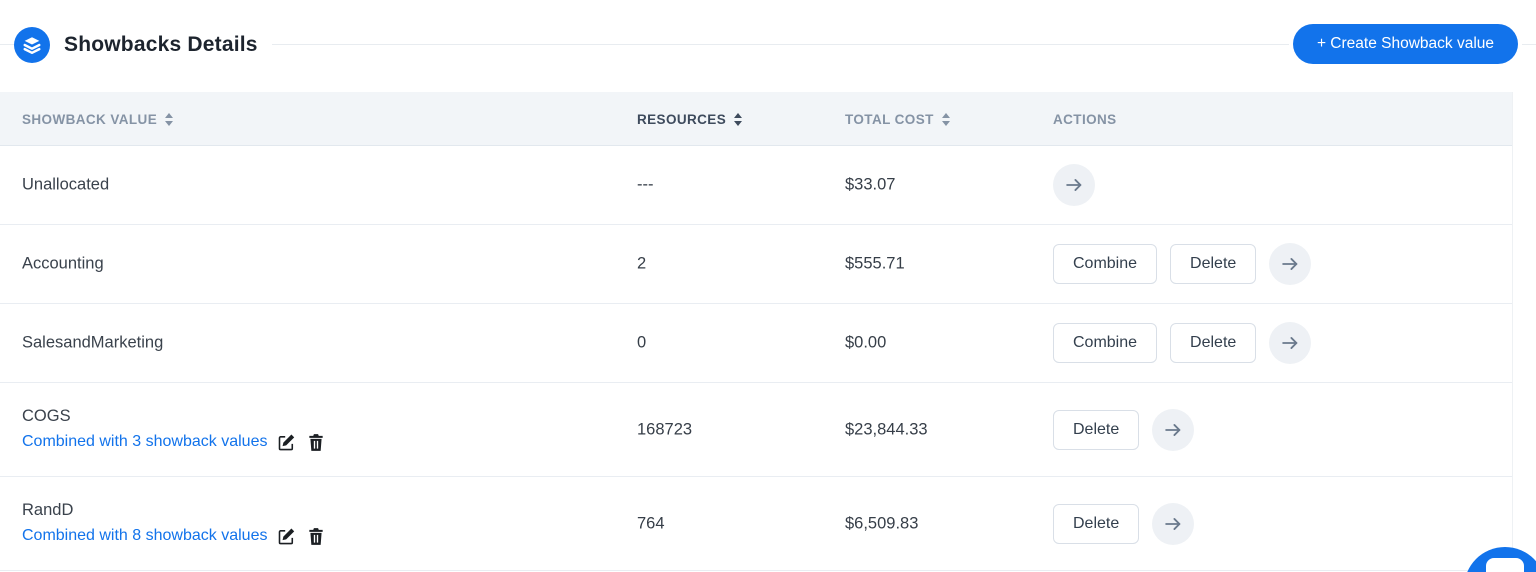 The image size is (1536, 572). I want to click on header-actions: ACTIONS, so click(1085, 119).